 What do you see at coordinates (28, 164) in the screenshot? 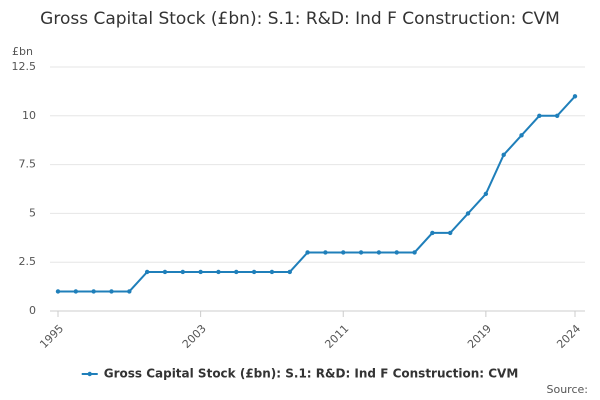
I see `y-tick-label: 7.5` at bounding box center [28, 164].